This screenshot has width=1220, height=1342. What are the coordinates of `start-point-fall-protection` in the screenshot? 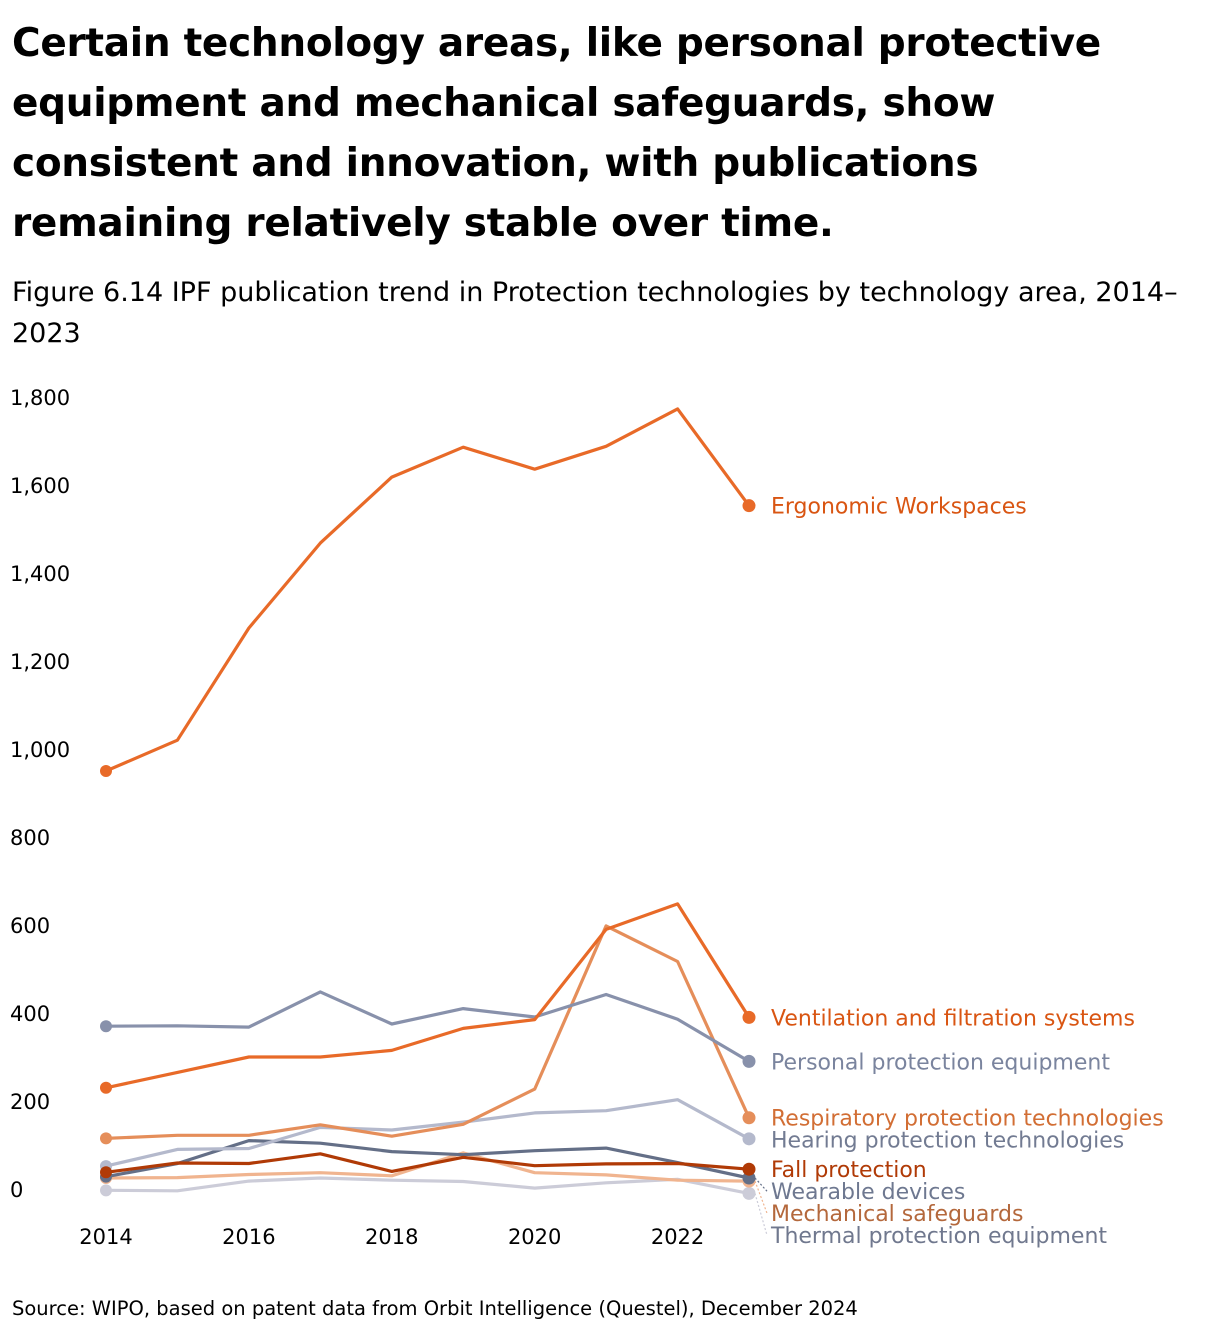 It's located at (106, 1172).